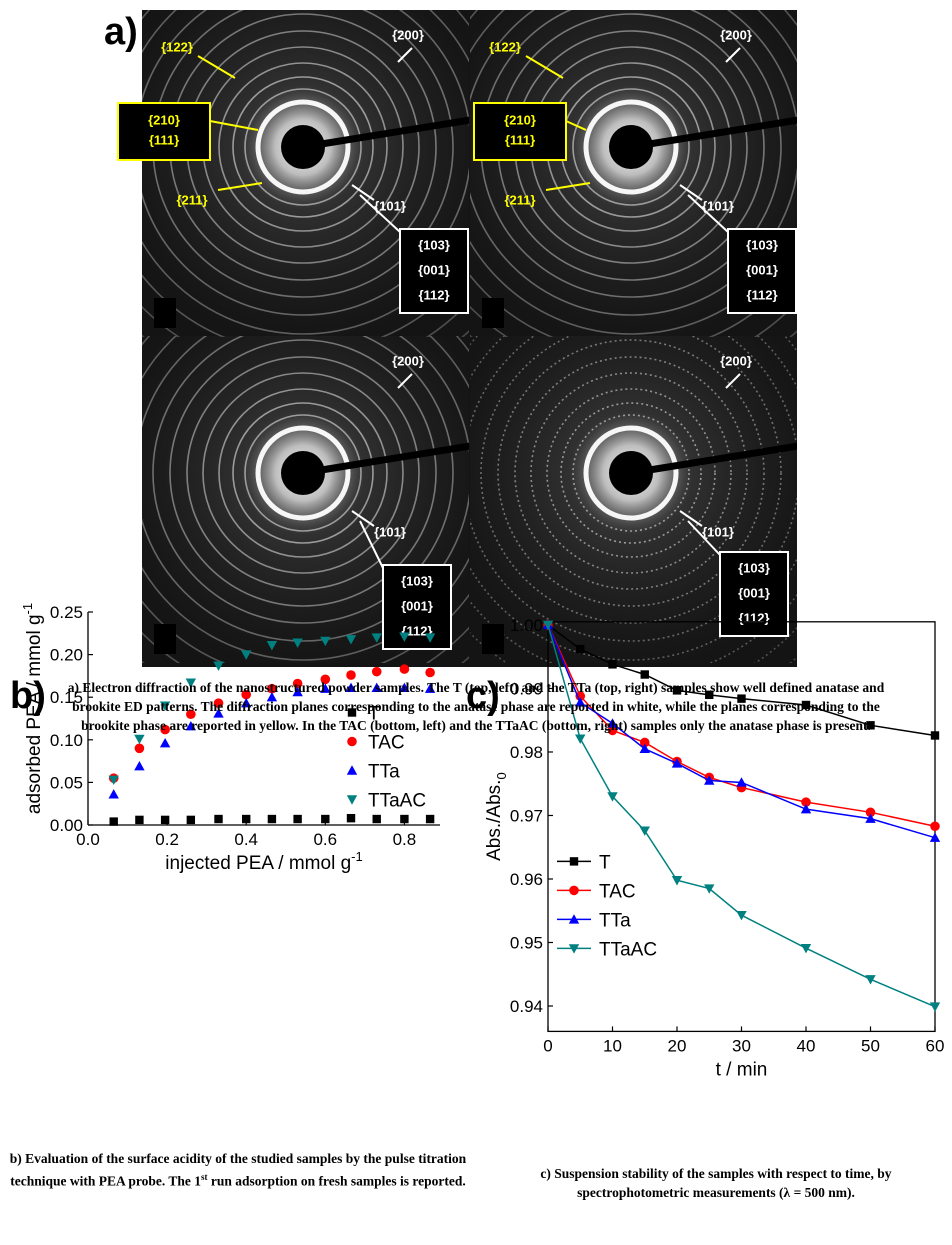  Describe the element at coordinates (519, 199) in the screenshot. I see `plane-label: {211}` at that location.